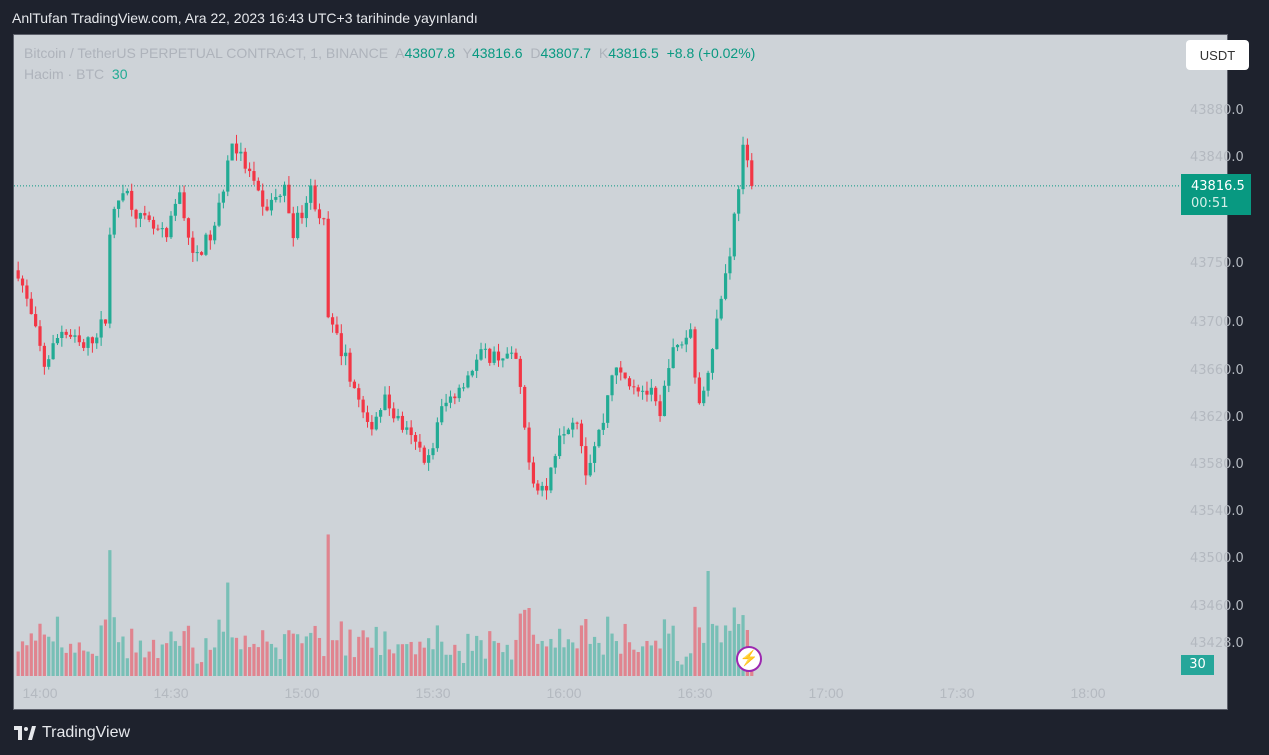  I want to click on price-tick: 43500.0, so click(1217, 559).